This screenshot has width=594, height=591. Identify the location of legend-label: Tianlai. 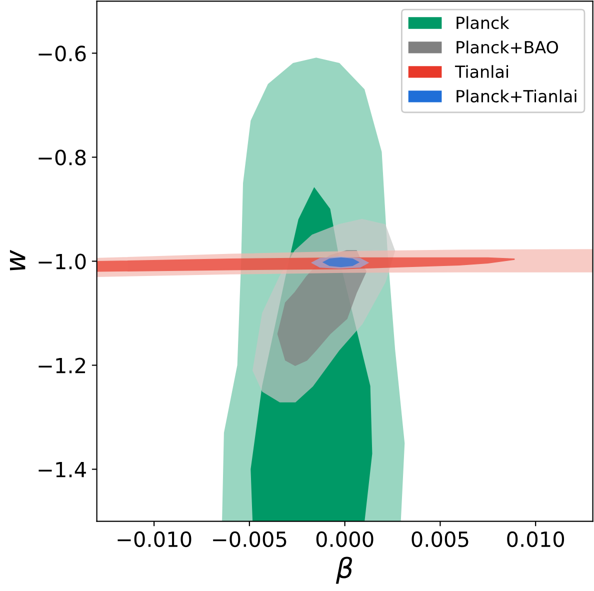
(481, 71).